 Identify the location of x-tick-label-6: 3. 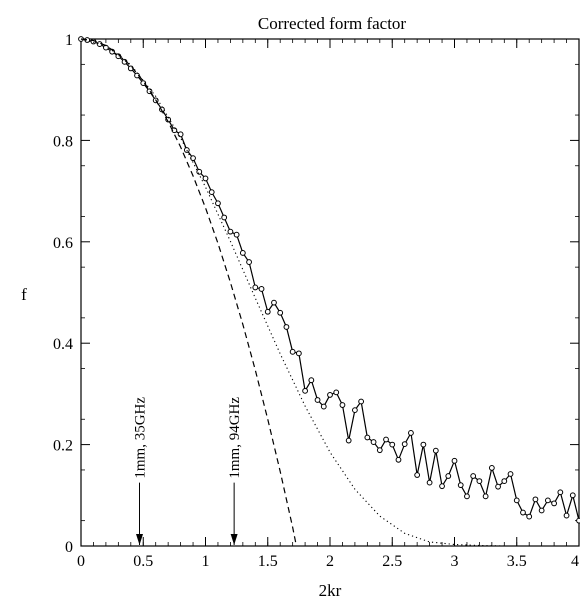
(455, 561).